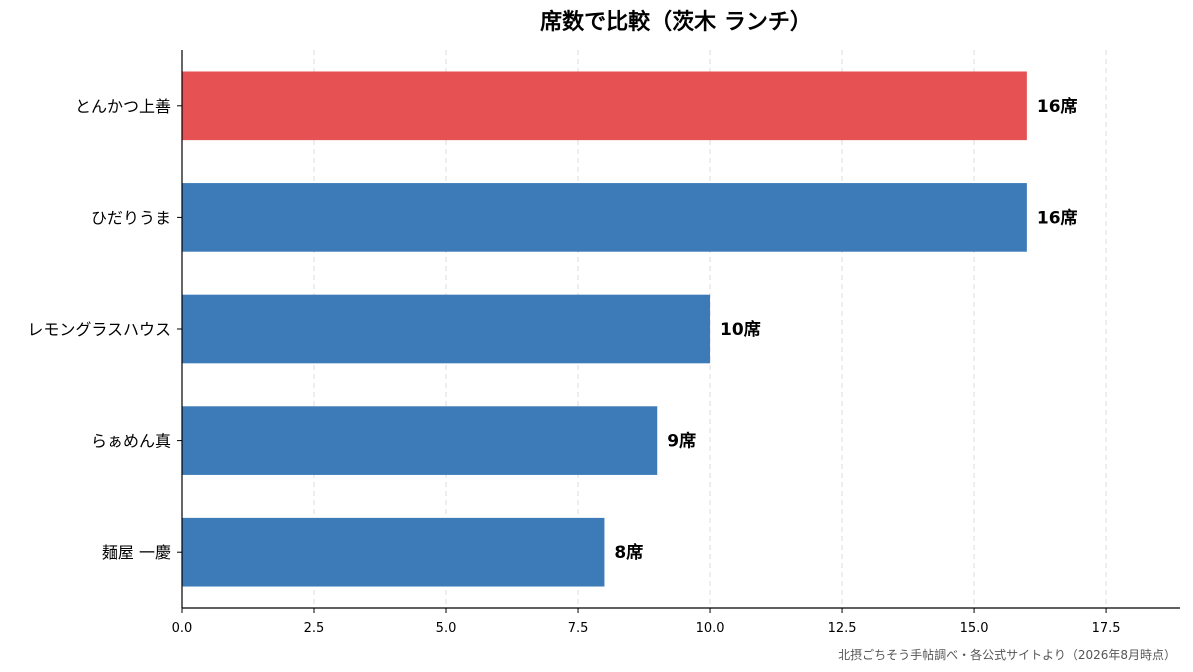  I want to click on chart-title: 席数で比較（茨木 ランチ）, so click(676, 22).